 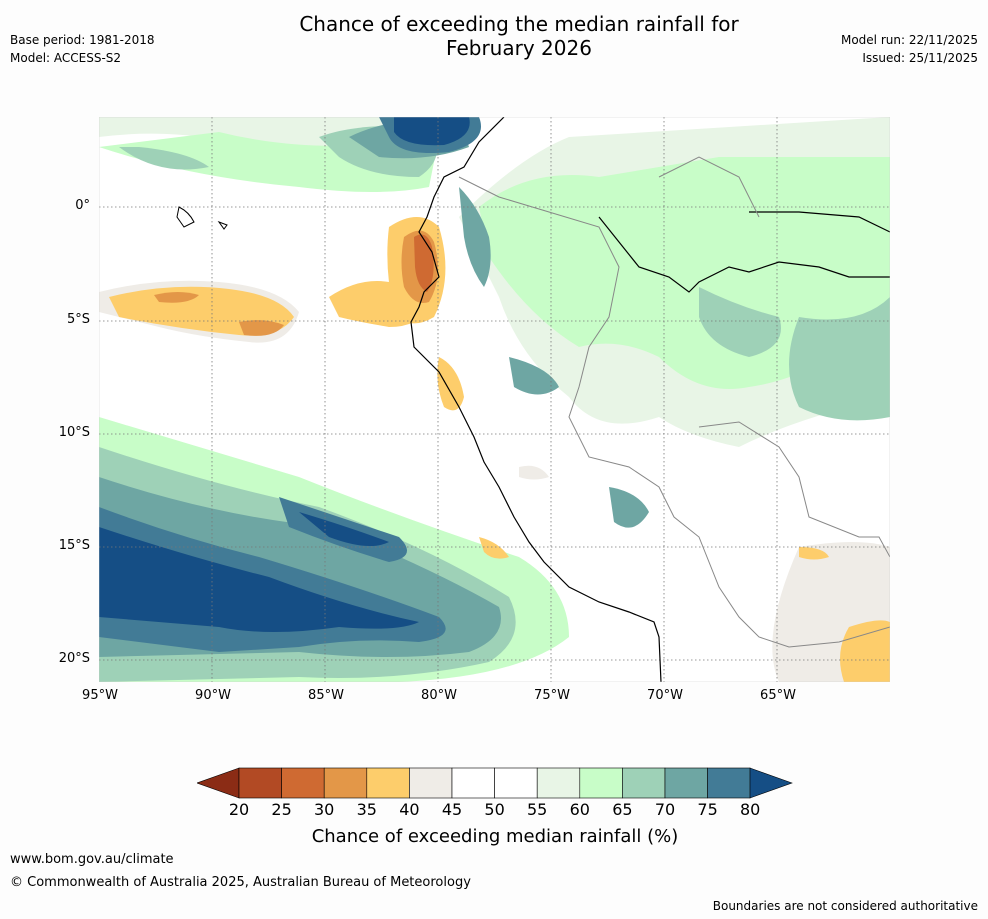 What do you see at coordinates (409, 809) in the screenshot?
I see `colorbar-tick: 40` at bounding box center [409, 809].